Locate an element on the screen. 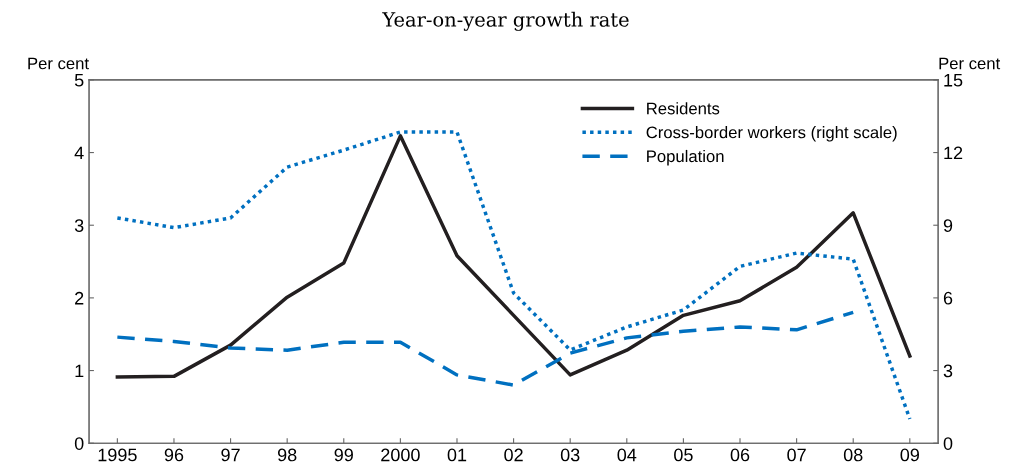 Image resolution: width=1012 pixels, height=470 pixels. x-tick-label: 99 is located at coordinates (343, 455).